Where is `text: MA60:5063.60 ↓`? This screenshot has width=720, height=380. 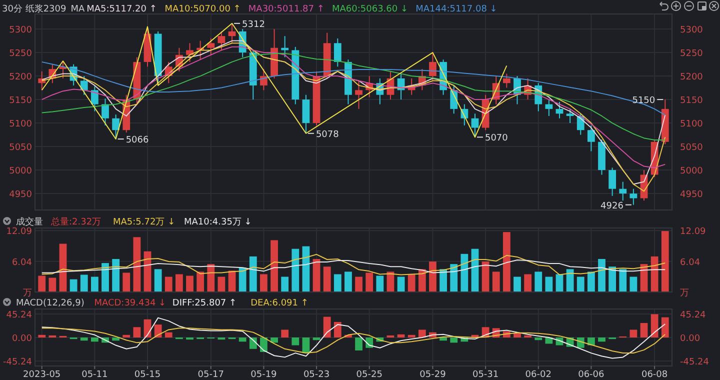
text: MA60:5063.60 ↓ is located at coordinates (370, 9).